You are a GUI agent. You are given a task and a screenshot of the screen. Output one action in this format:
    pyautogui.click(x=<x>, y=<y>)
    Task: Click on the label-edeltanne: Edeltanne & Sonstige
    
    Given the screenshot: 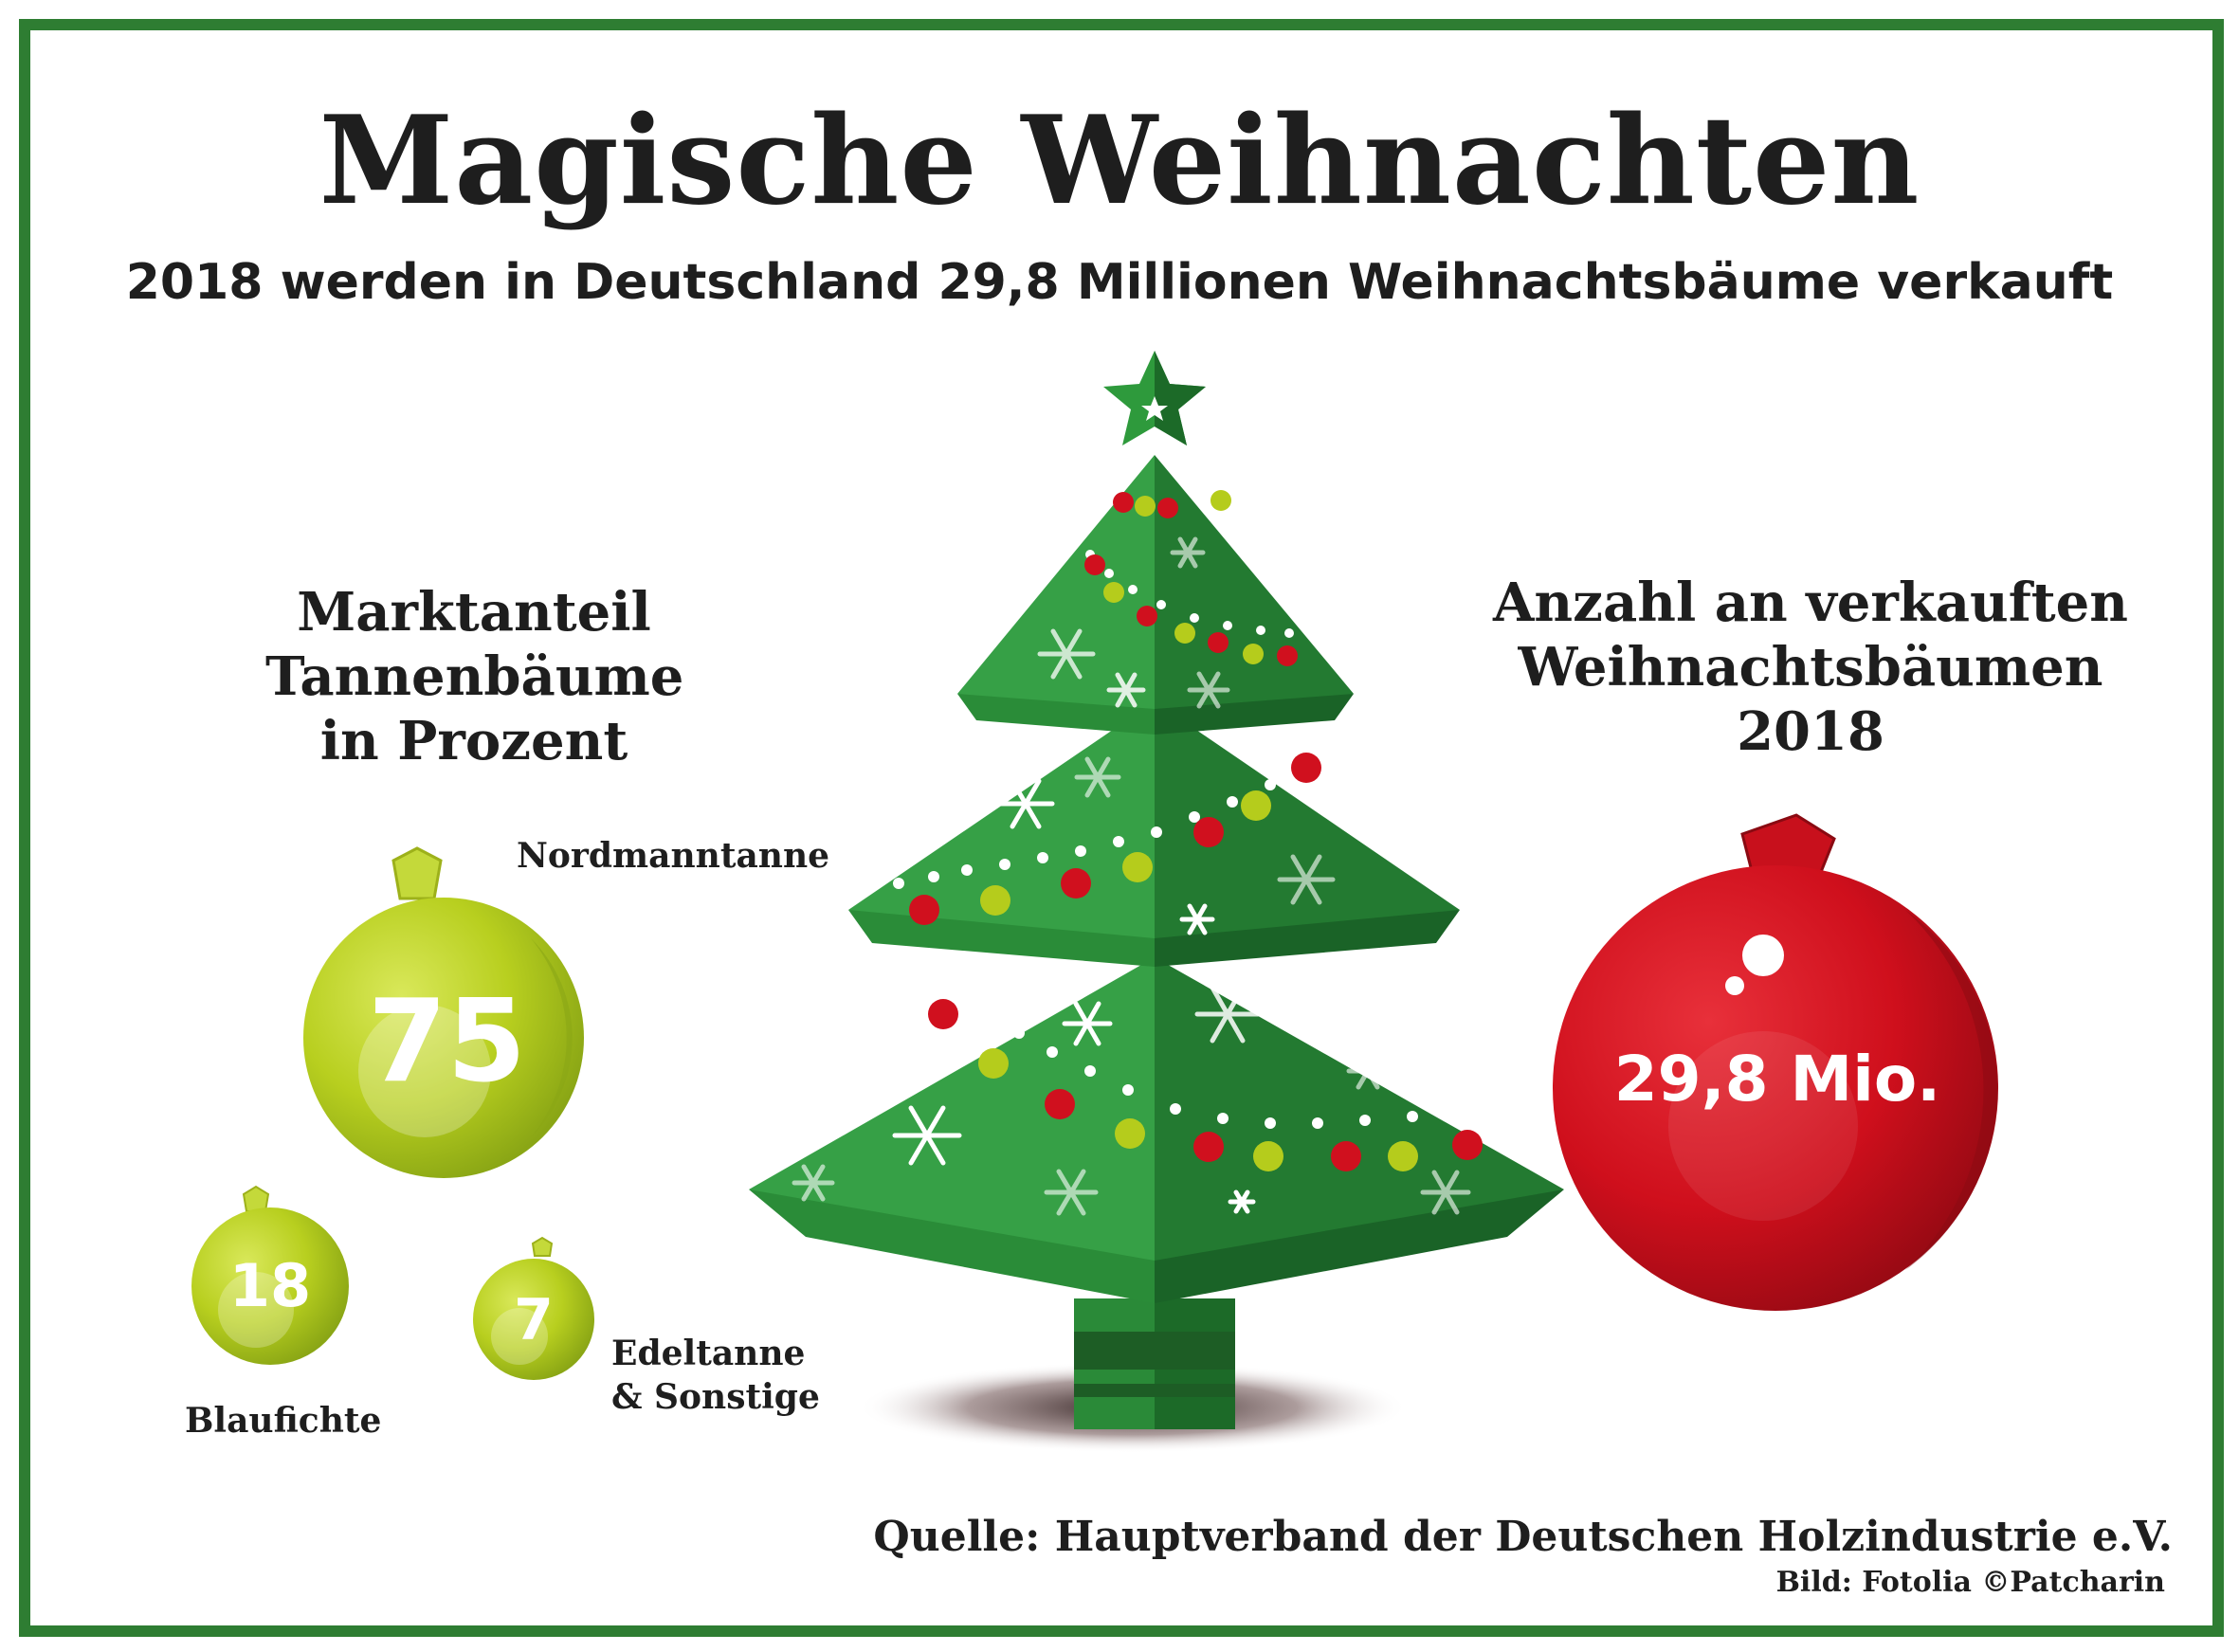 What is the action you would take?
    pyautogui.click(x=716, y=1375)
    